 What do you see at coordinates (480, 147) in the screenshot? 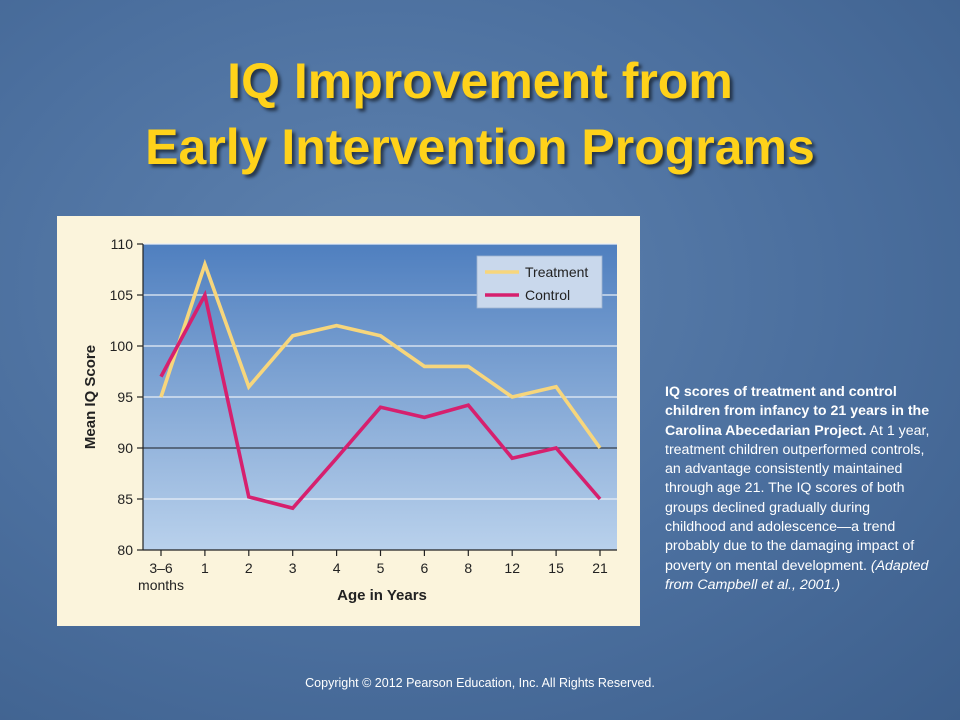
I see `title-line-2: Early Intervention Programs` at bounding box center [480, 147].